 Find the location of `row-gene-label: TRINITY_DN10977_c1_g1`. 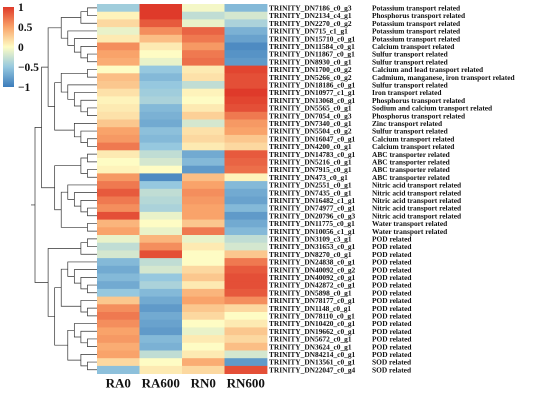

row-gene-label: TRINITY_DN10977_c1_g1 is located at coordinates (312, 92).